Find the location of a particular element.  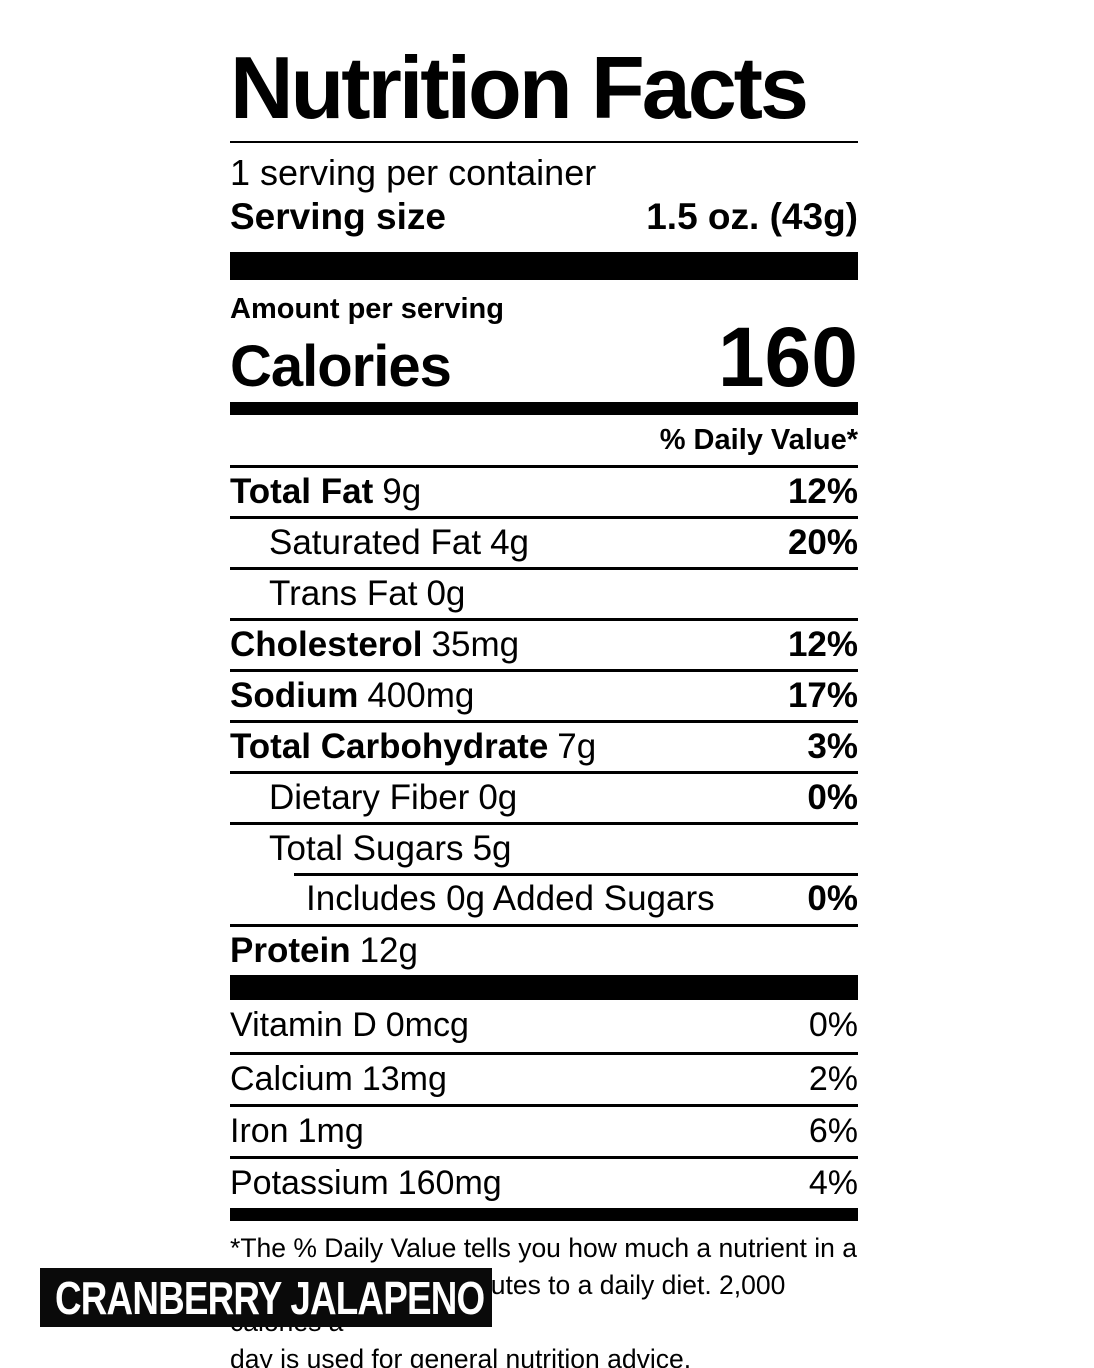

nutrient-dv: 3% is located at coordinates (832, 747).